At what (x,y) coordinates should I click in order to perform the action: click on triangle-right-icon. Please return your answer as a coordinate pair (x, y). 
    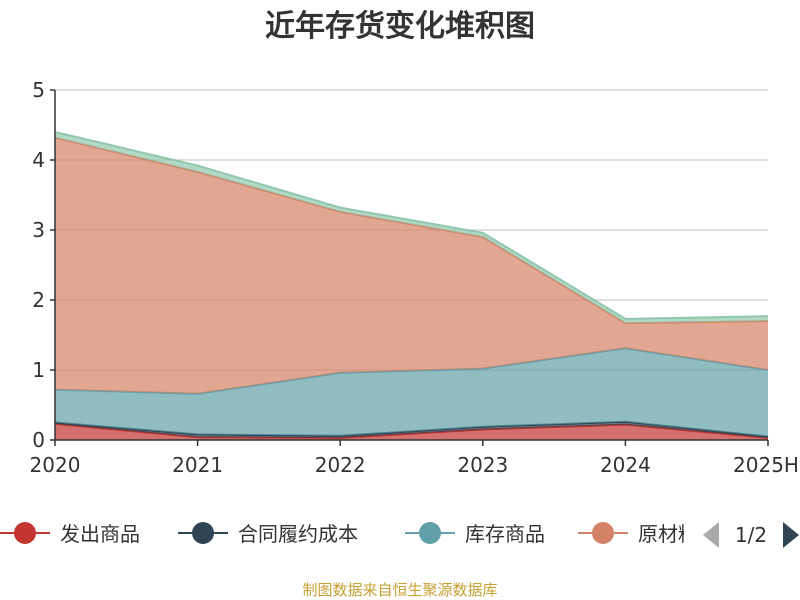
    Looking at the image, I should click on (791, 535).